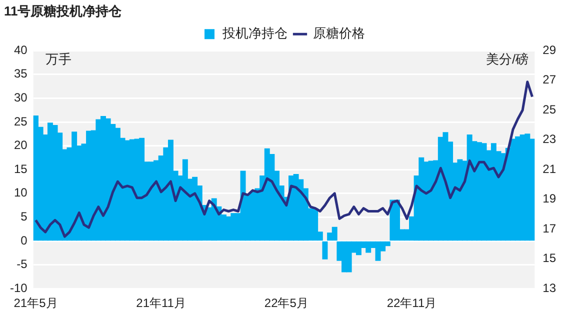  What do you see at coordinates (63, 10) in the screenshot?
I see `chart-title: 11号原糖投机净持仓` at bounding box center [63, 10].